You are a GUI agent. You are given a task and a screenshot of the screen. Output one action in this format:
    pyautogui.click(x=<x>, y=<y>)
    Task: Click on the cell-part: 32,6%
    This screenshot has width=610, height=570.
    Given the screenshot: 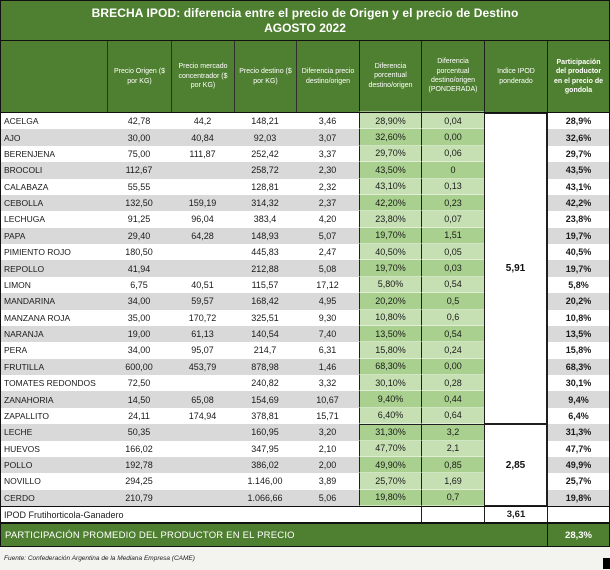 What is the action you would take?
    pyautogui.click(x=578, y=137)
    